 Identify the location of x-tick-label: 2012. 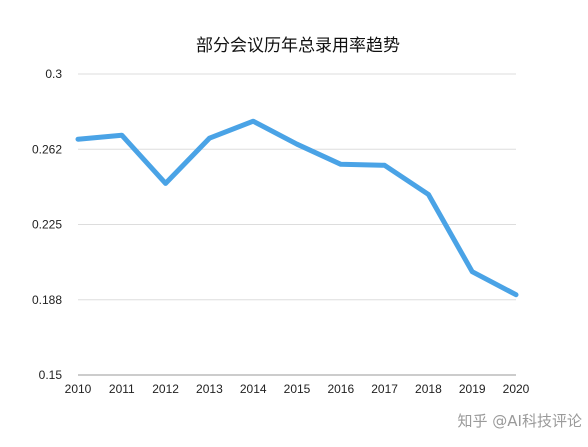
(165, 389).